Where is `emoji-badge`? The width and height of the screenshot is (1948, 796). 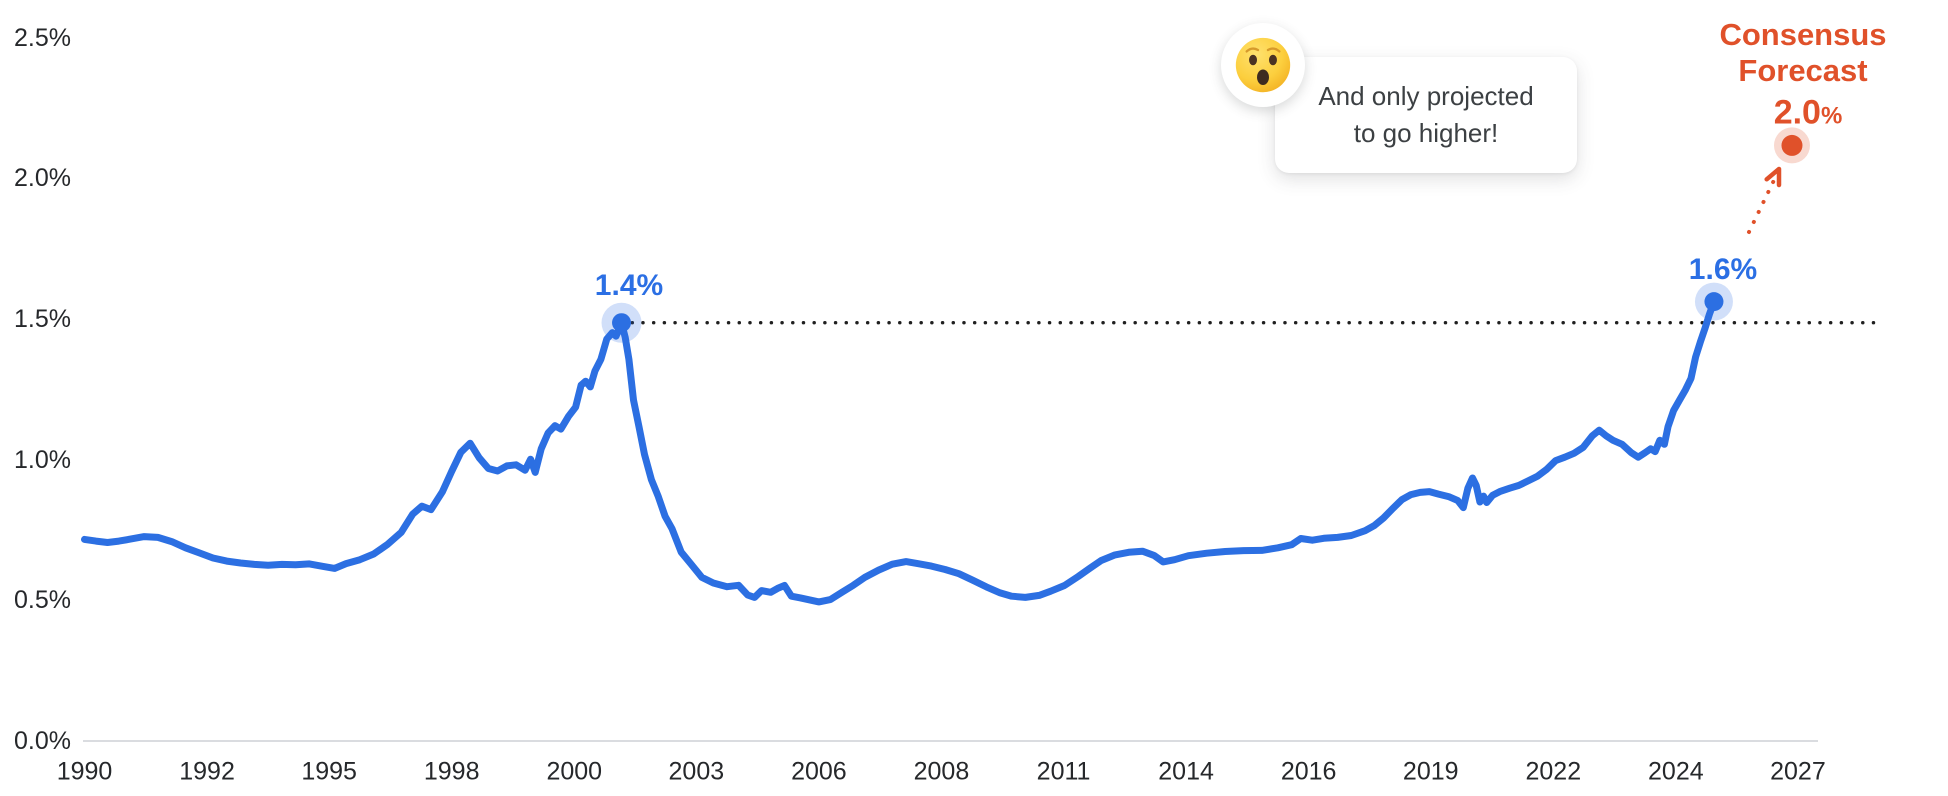 emoji-badge is located at coordinates (1263, 65).